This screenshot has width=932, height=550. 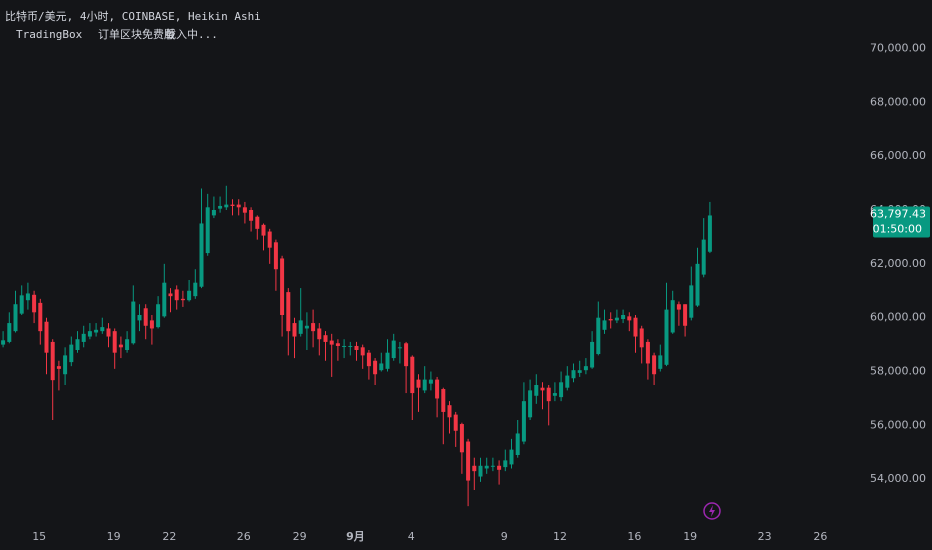 I want to click on x-tick-label: 29, so click(x=300, y=536).